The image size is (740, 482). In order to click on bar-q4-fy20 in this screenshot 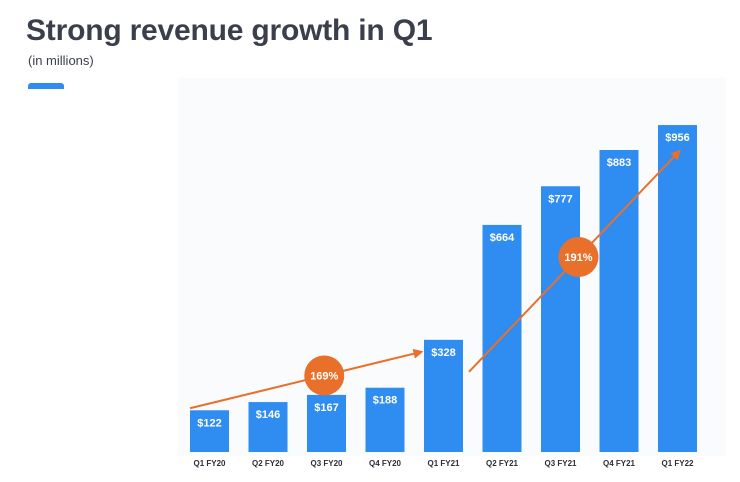, I will do `click(385, 419)`.